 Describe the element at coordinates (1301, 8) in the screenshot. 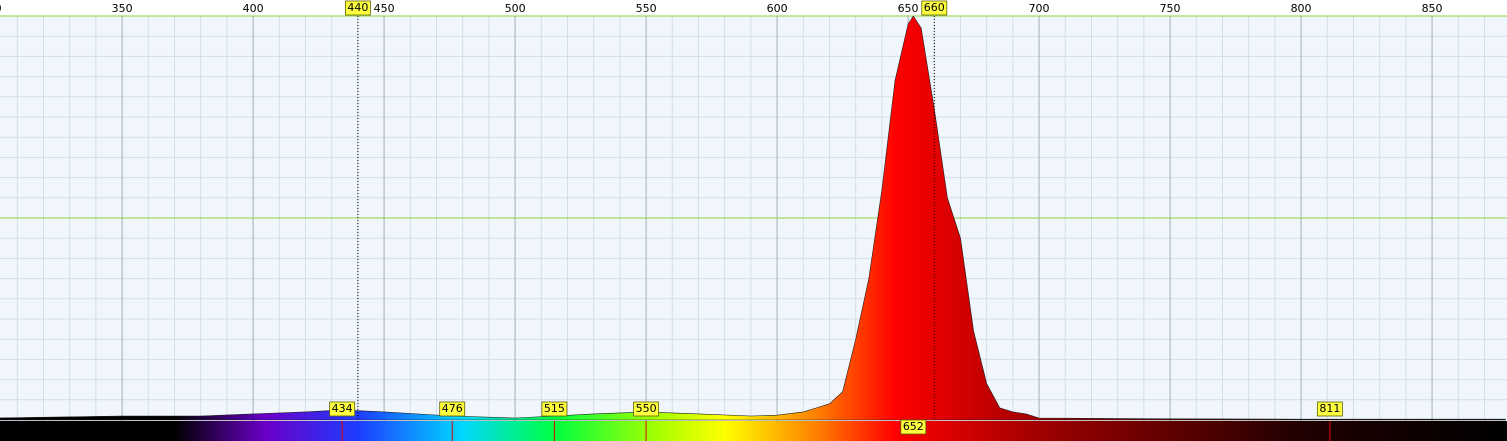

I see `x-tick-label: 800` at that location.